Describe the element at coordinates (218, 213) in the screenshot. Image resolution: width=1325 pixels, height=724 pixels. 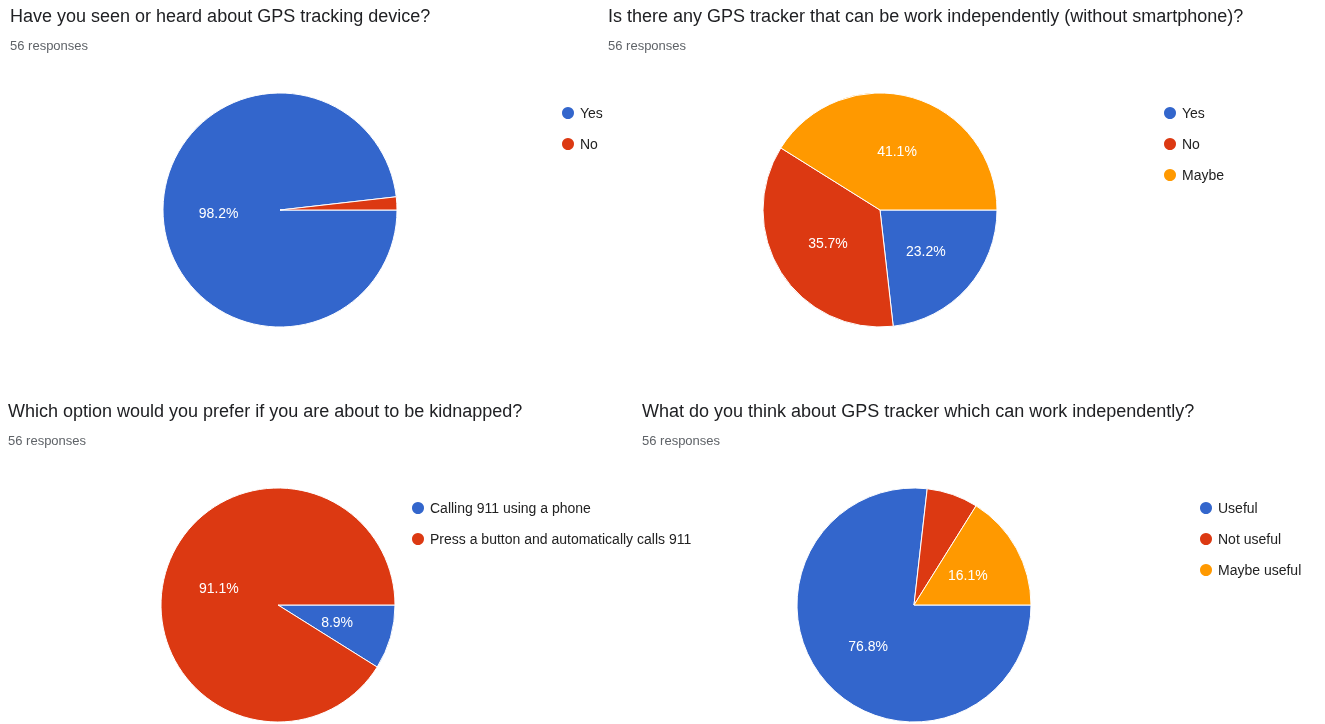
I see `data-label: 98.2%` at that location.